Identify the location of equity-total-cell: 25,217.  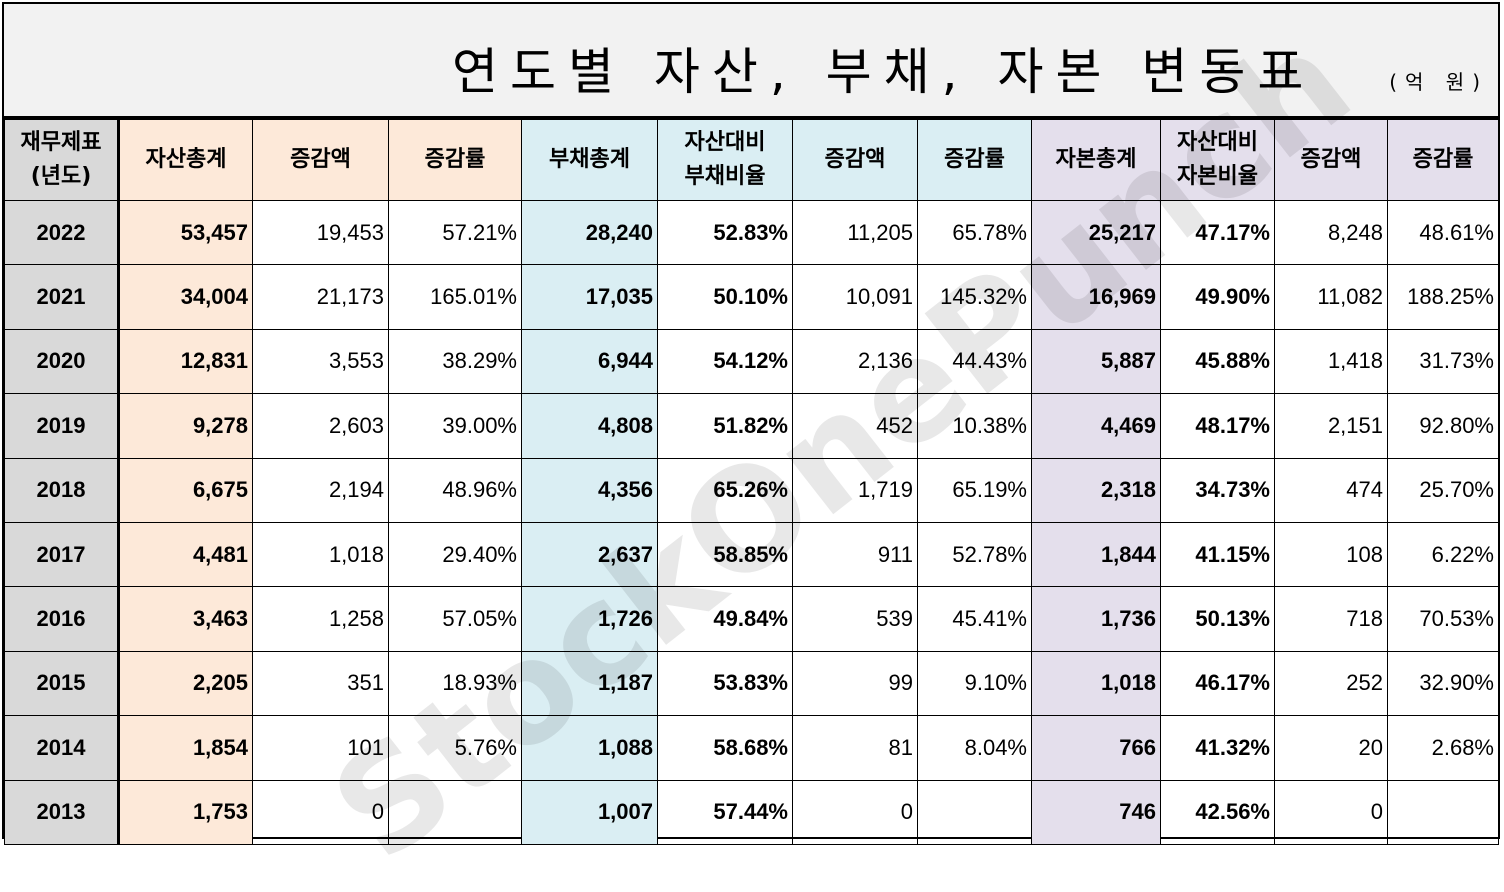
(1096, 232).